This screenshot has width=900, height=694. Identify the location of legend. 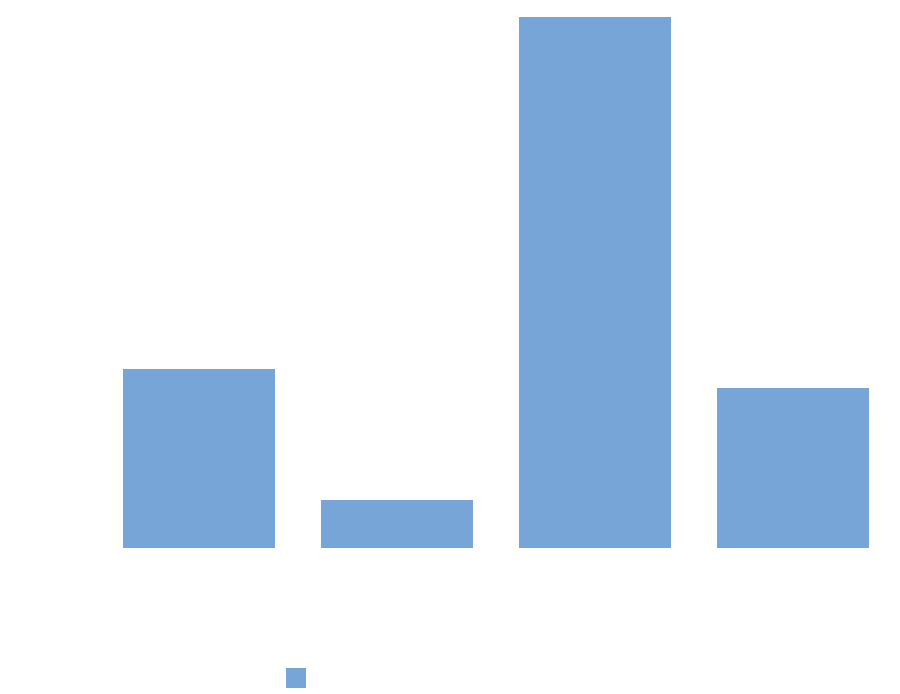
(300, 678).